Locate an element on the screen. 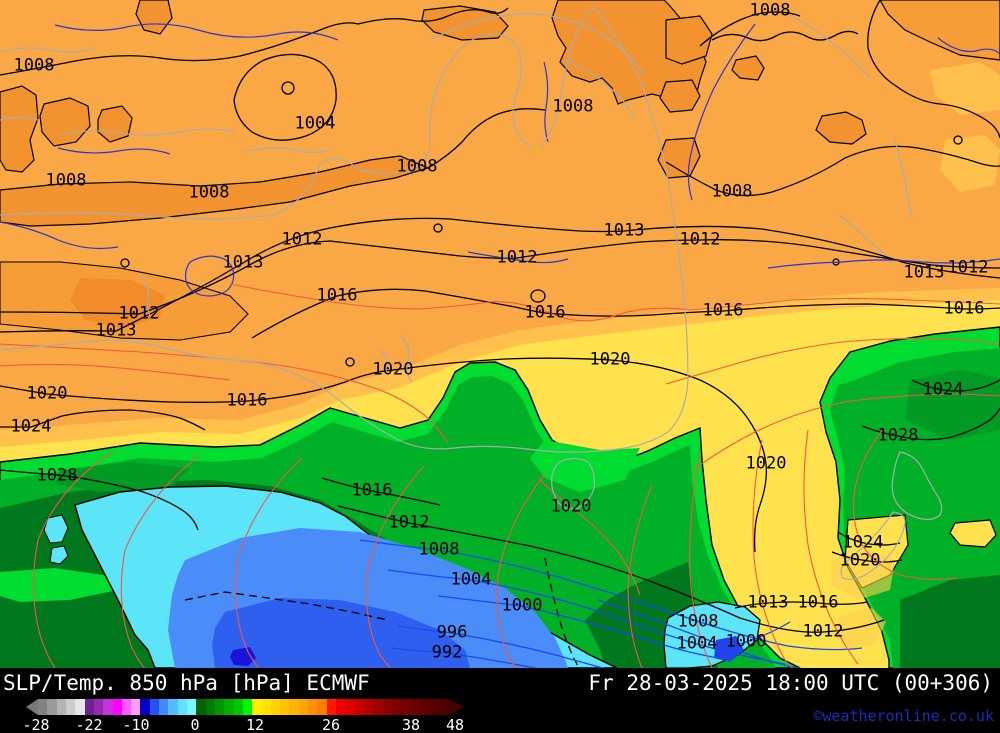 The image size is (1000, 733). legend-color-bar is located at coordinates (243, 707).